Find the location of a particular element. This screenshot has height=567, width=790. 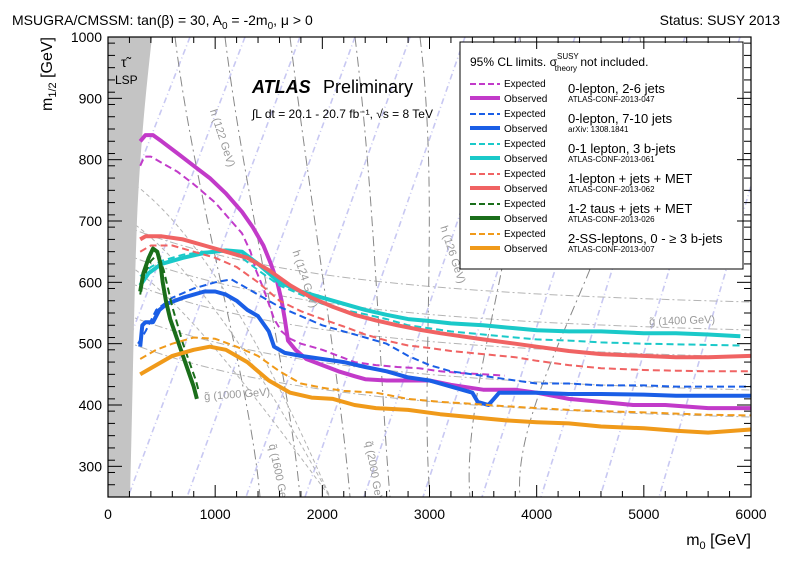

legend-series-ref: ATLAS-CONF-2013-061 is located at coordinates (611, 159).